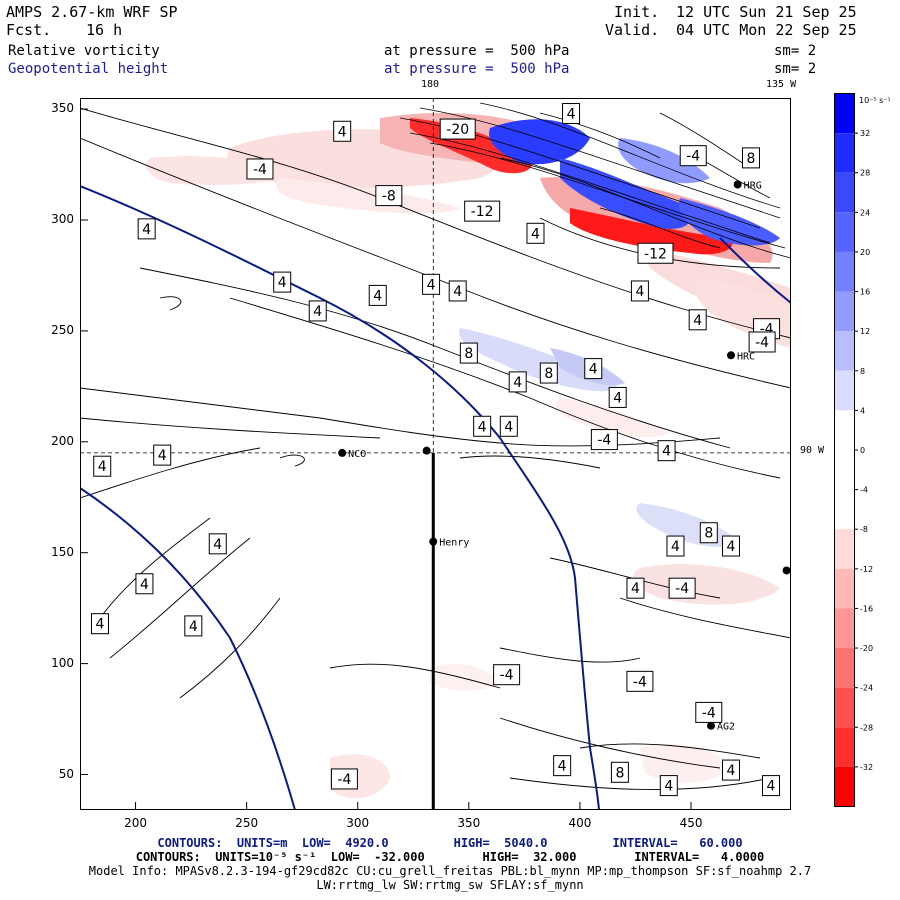 The image size is (900, 900). I want to click on meridian-label-180: 180, so click(430, 84).